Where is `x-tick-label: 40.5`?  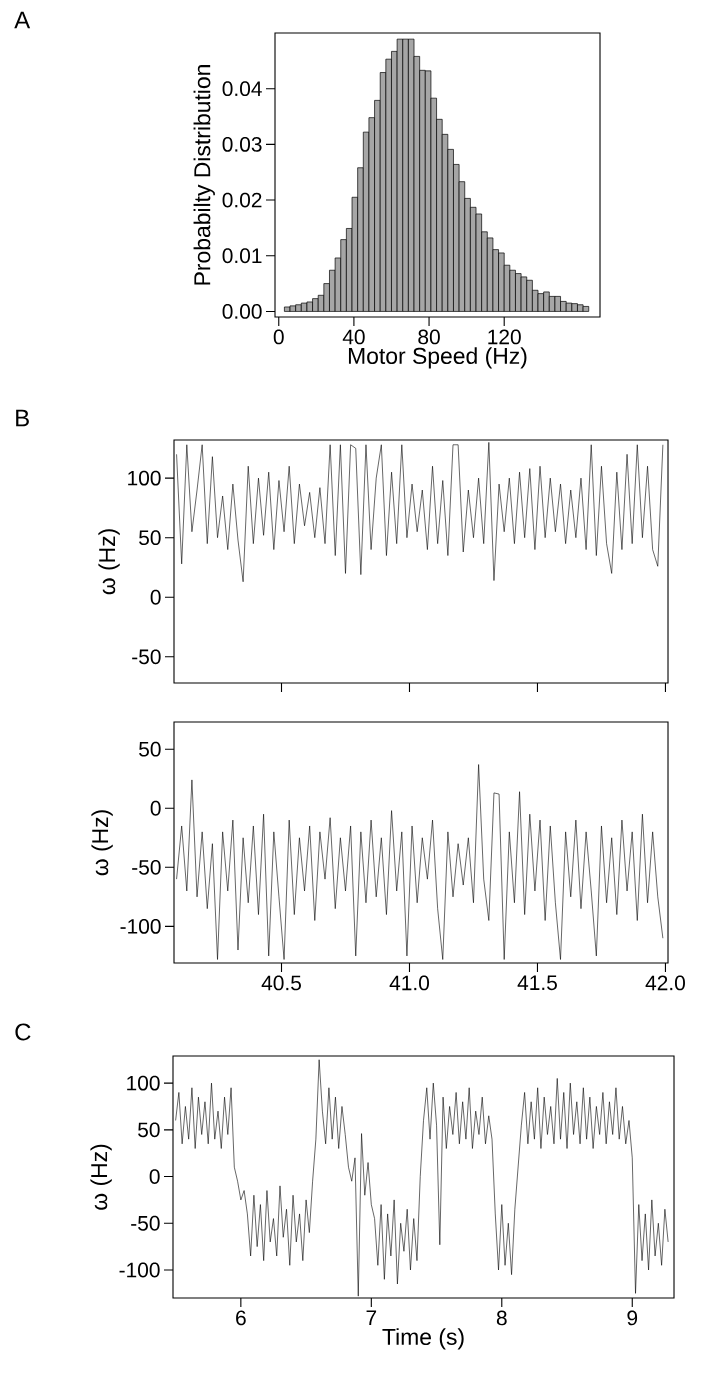
x-tick-label: 40.5 is located at coordinates (281, 983).